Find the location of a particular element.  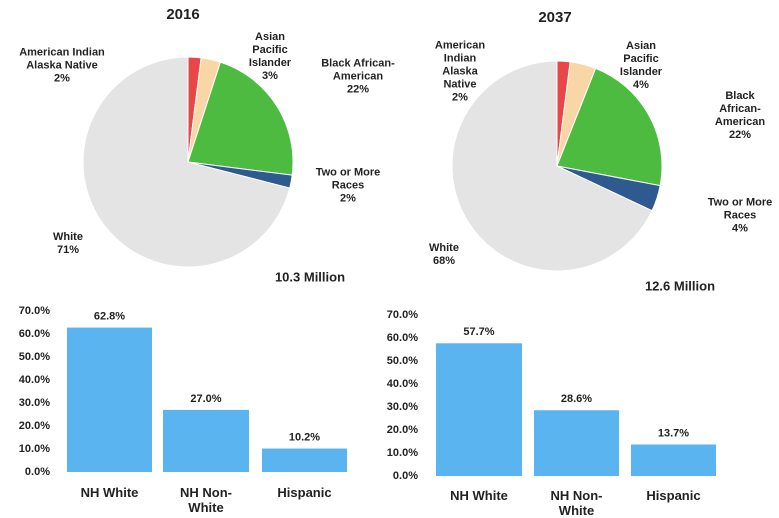

slice-label: Two or More Races 4% is located at coordinates (737, 216).